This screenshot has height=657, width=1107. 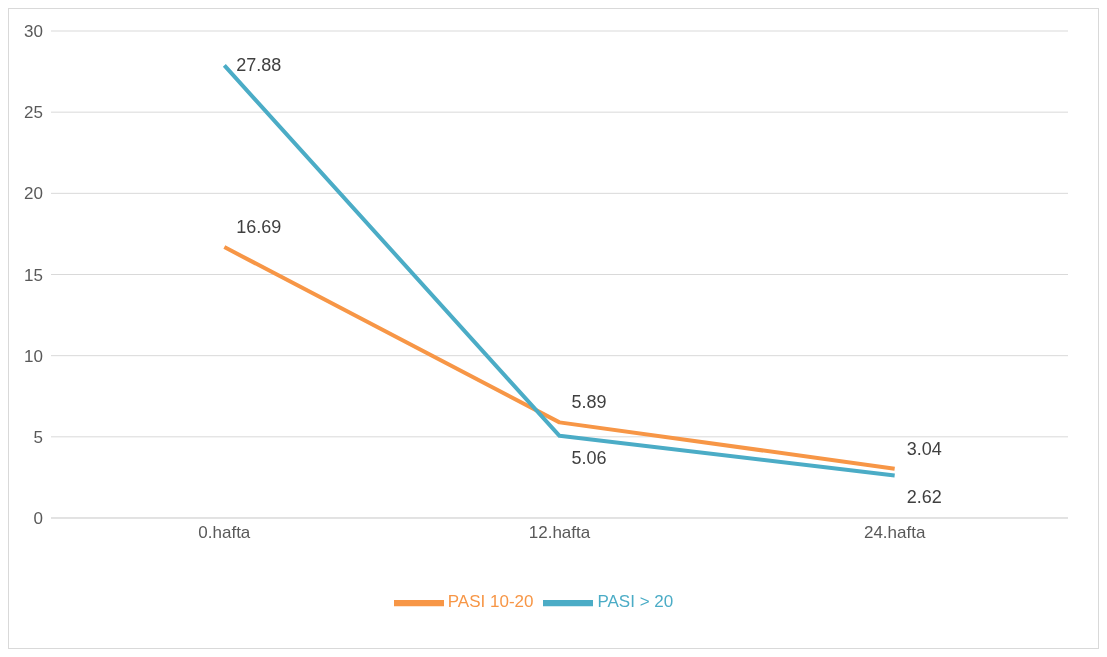 I want to click on data-label: 16.69, so click(x=259, y=227).